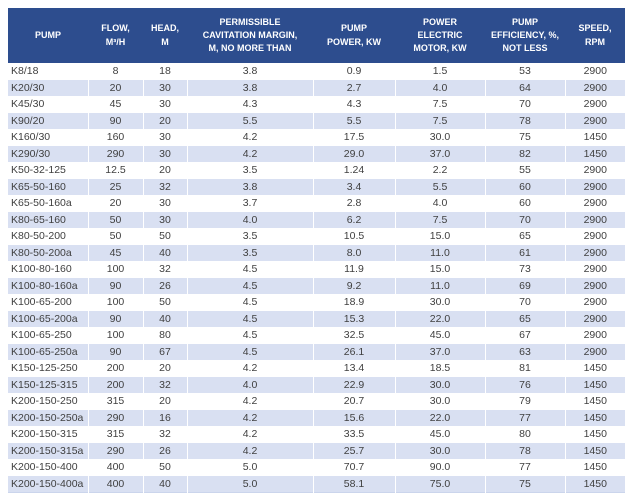 The image size is (631, 500). I want to click on cell-pump-power: 70.7, so click(354, 467).